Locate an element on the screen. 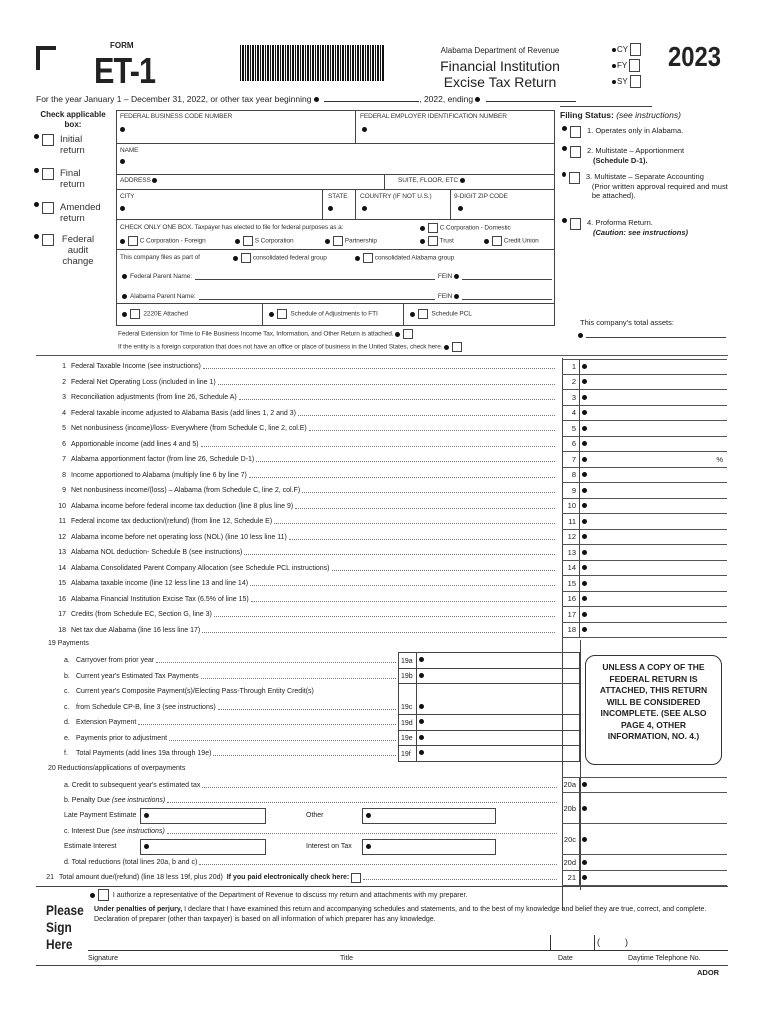 The width and height of the screenshot is (770, 1024). line-20b-amount: 20b is located at coordinates (644, 808).